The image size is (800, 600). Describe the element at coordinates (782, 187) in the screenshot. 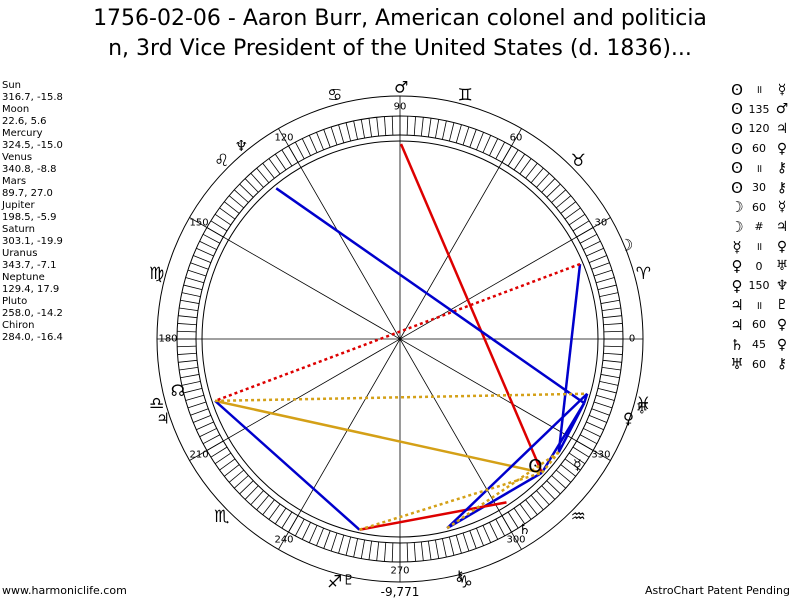

I see `aspect-planet-2: ⚷` at that location.